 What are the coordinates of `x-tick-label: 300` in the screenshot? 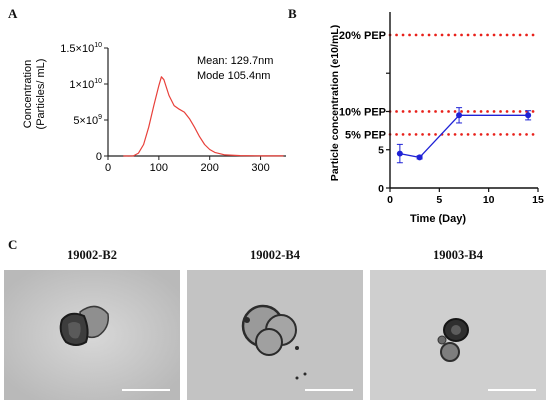 It's located at (260, 168).